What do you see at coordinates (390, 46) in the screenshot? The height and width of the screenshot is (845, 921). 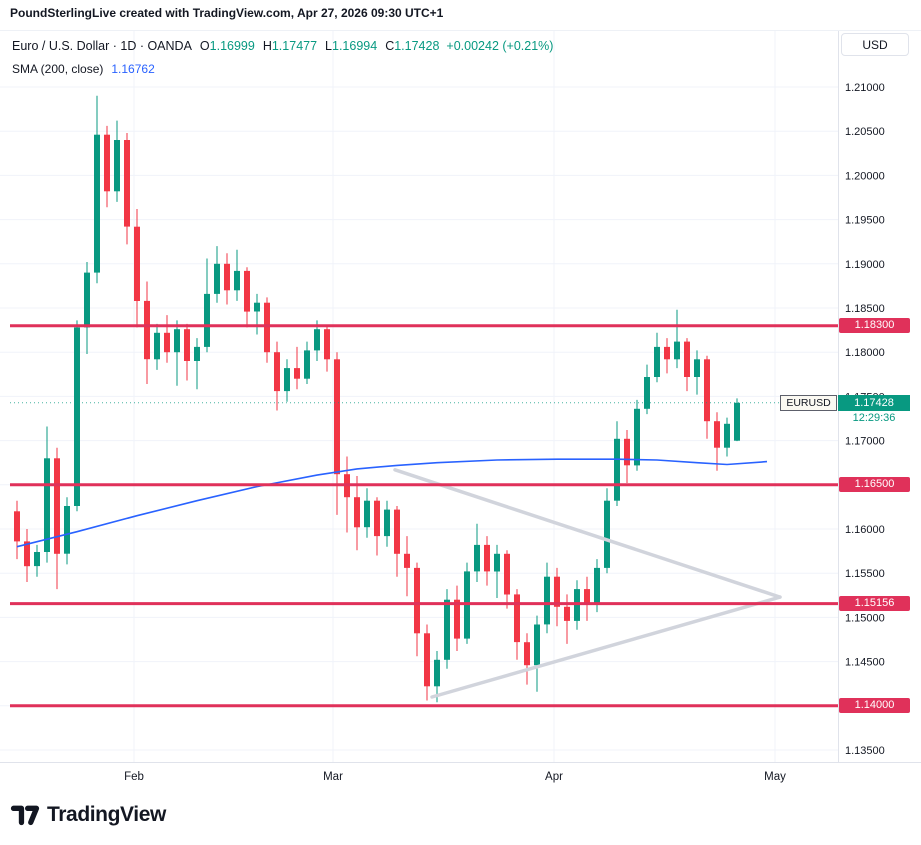 I see `close-label: C` at bounding box center [390, 46].